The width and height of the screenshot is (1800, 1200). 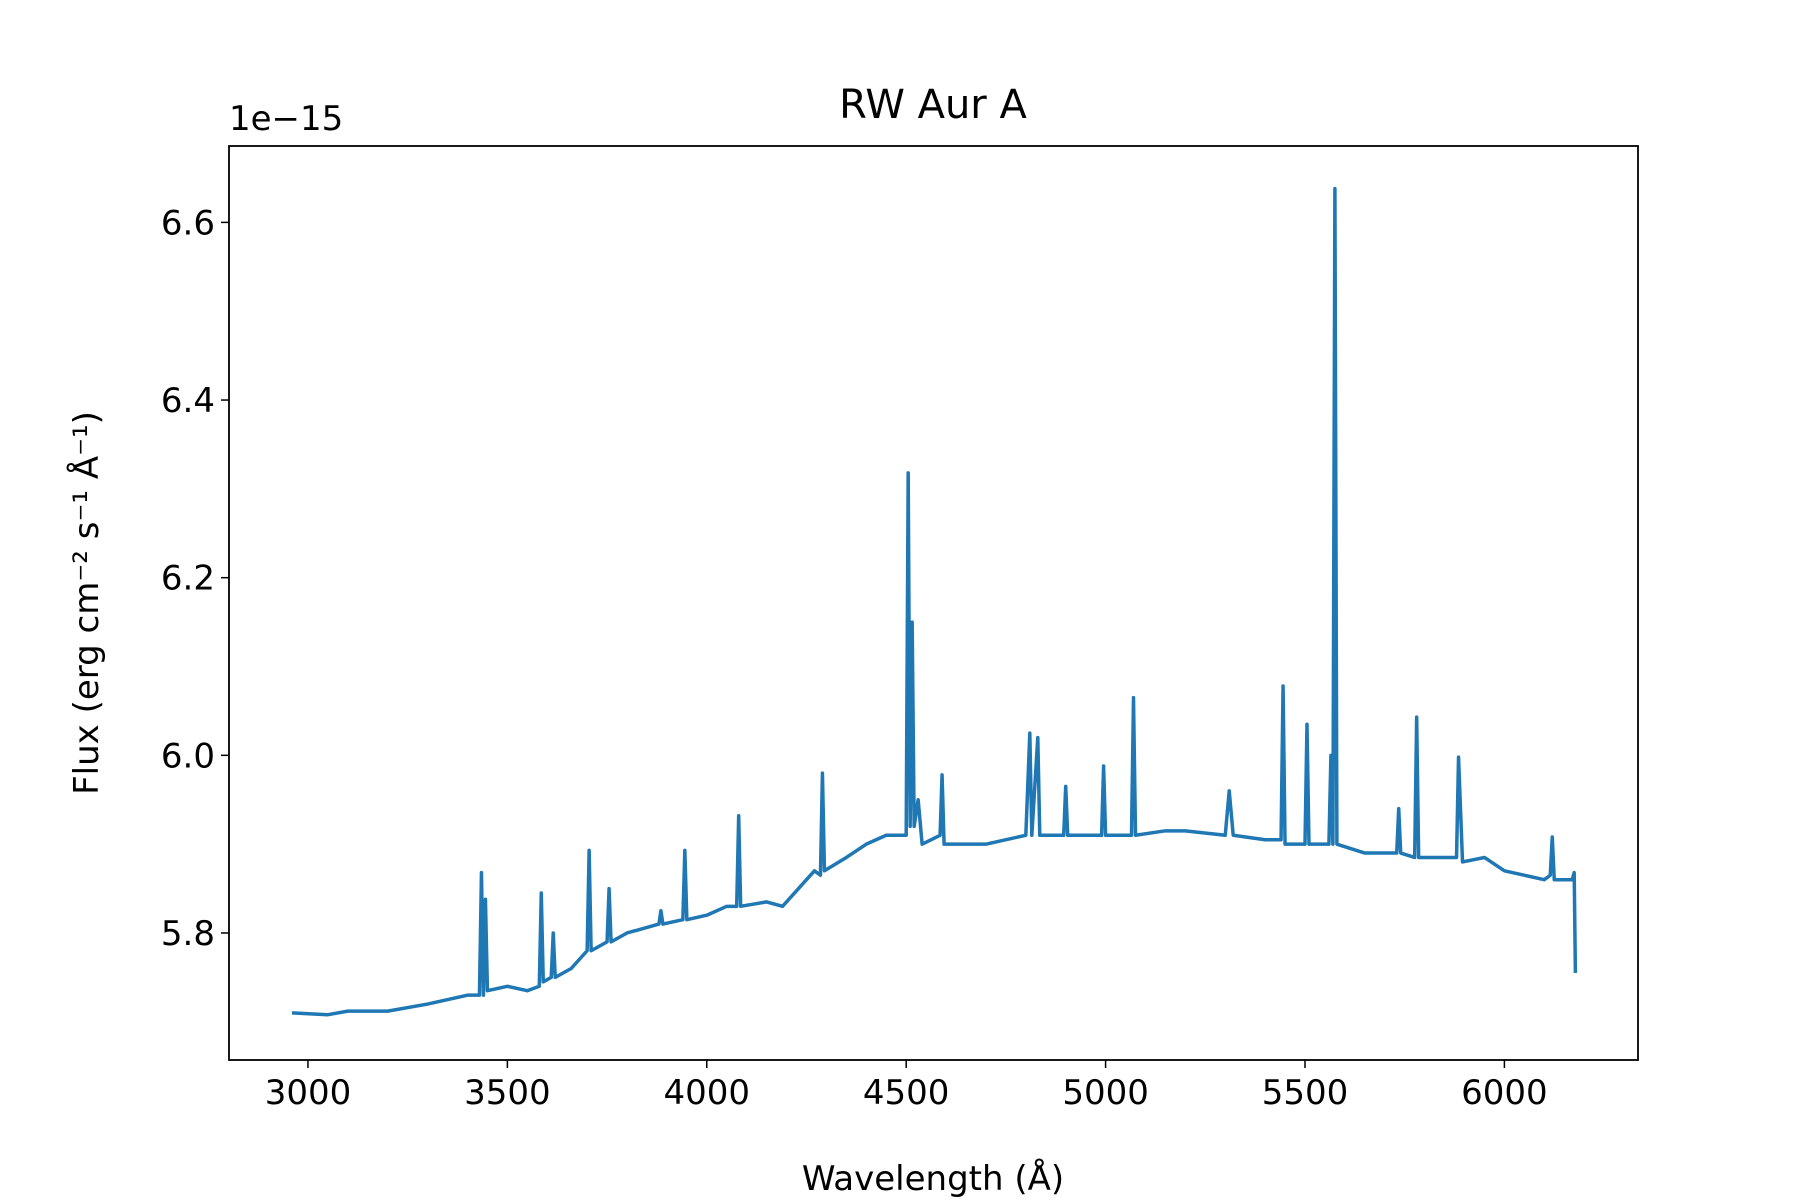 What do you see at coordinates (933, 105) in the screenshot?
I see `chart-title: RW Aur A` at bounding box center [933, 105].